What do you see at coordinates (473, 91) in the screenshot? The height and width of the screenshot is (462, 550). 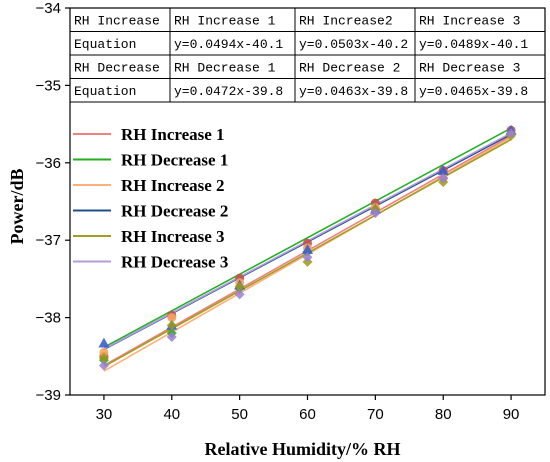 I see `table-cell: y=0.0465x-39.8` at bounding box center [473, 91].